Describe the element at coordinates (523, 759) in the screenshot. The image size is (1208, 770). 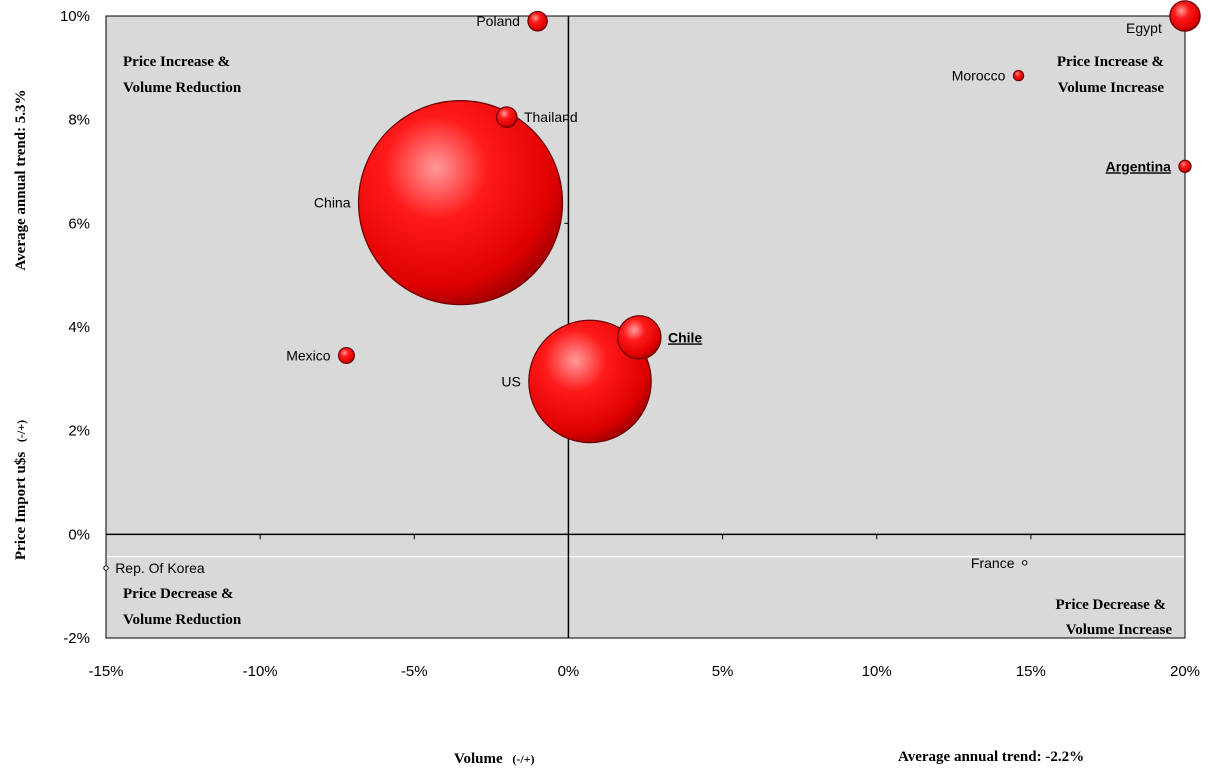
I see `x-axis-sign: (-/+)` at that location.